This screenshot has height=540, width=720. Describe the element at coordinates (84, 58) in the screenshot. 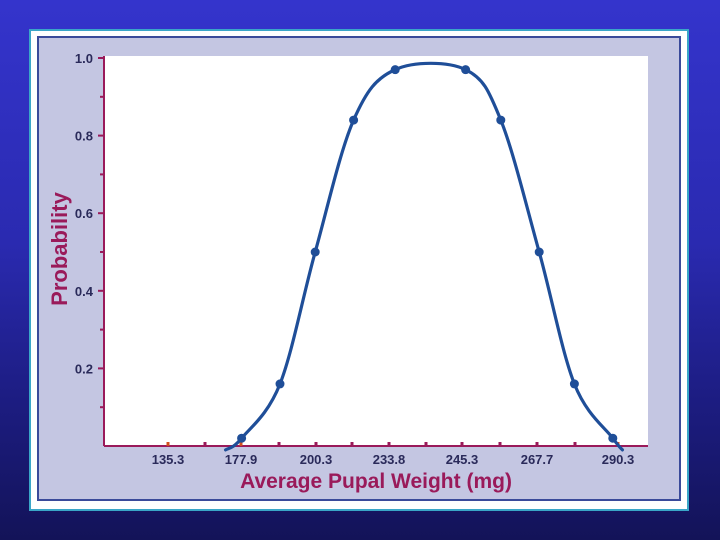

I see `y-tick-label: 1.0` at that location.